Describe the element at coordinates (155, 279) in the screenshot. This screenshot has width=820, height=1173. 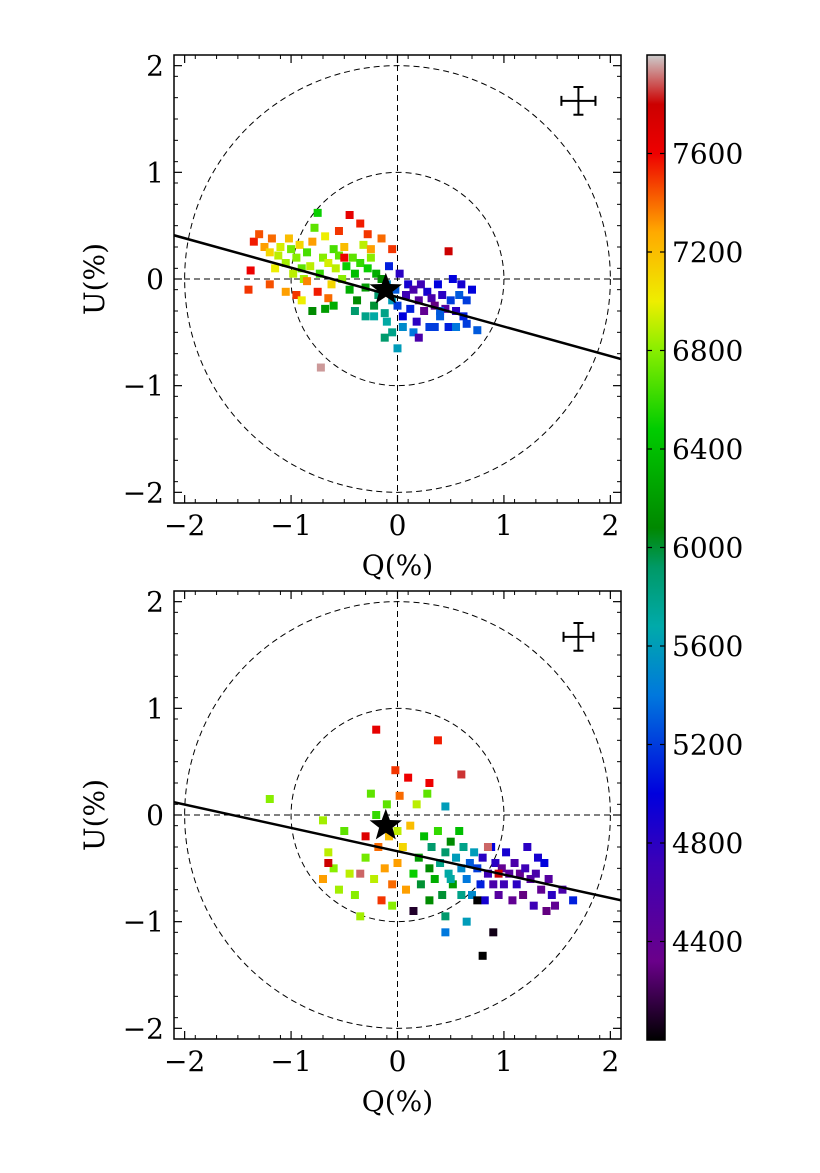
I see `y-tick-label: 0` at that location.